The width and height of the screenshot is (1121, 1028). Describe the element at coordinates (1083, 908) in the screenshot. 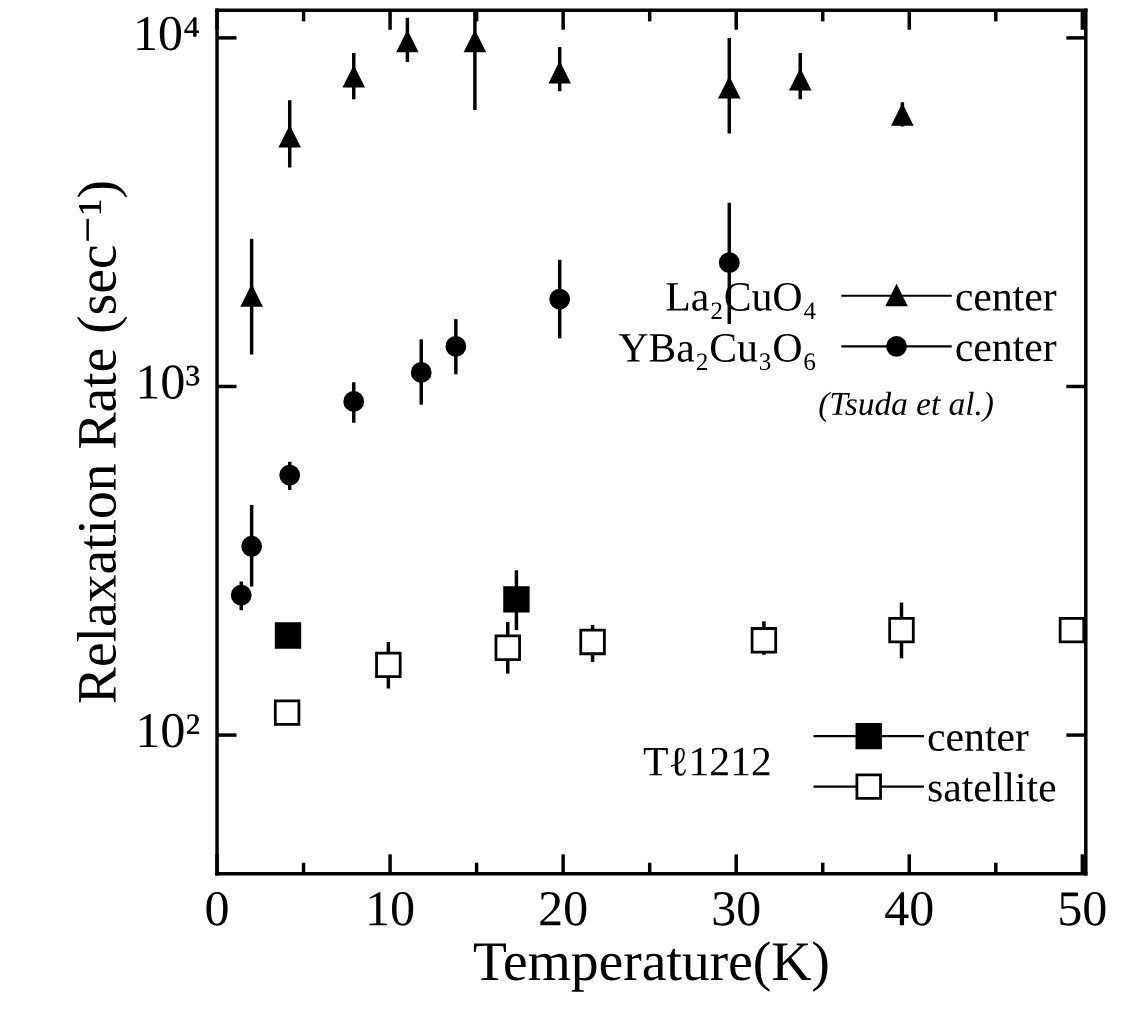

I see `x-tick-label: 50` at that location.